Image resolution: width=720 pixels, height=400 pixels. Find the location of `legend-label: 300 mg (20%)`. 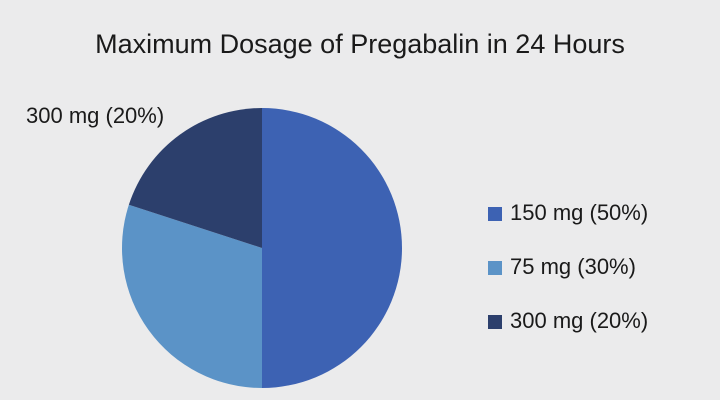

legend-label: 300 mg (20%) is located at coordinates (579, 320).